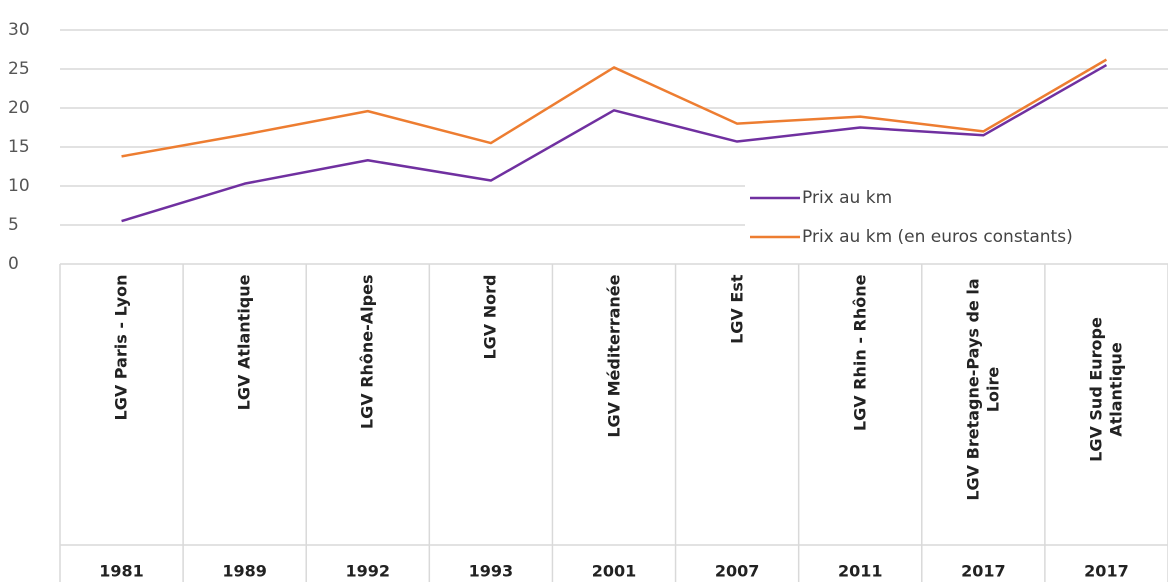 The image size is (1168, 582). I want to click on x-tick-label: LGV Nord, so click(491, 407).